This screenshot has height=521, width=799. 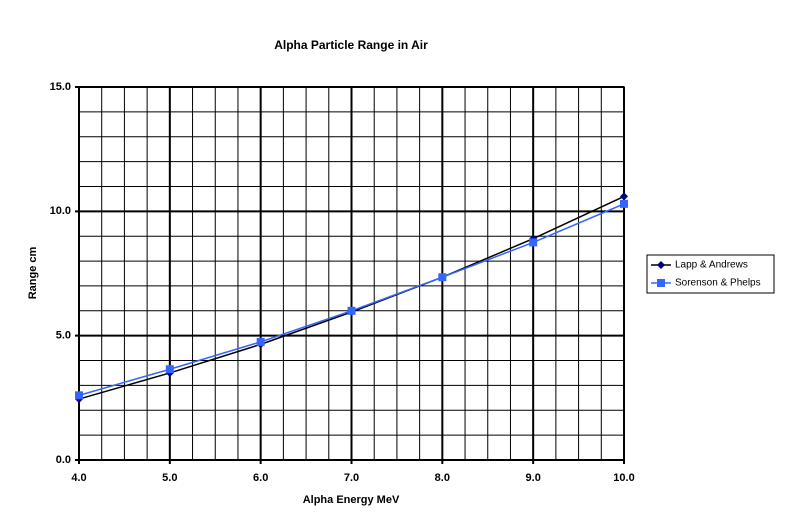 I want to click on y-tick-label: 15.0, so click(x=60, y=87).